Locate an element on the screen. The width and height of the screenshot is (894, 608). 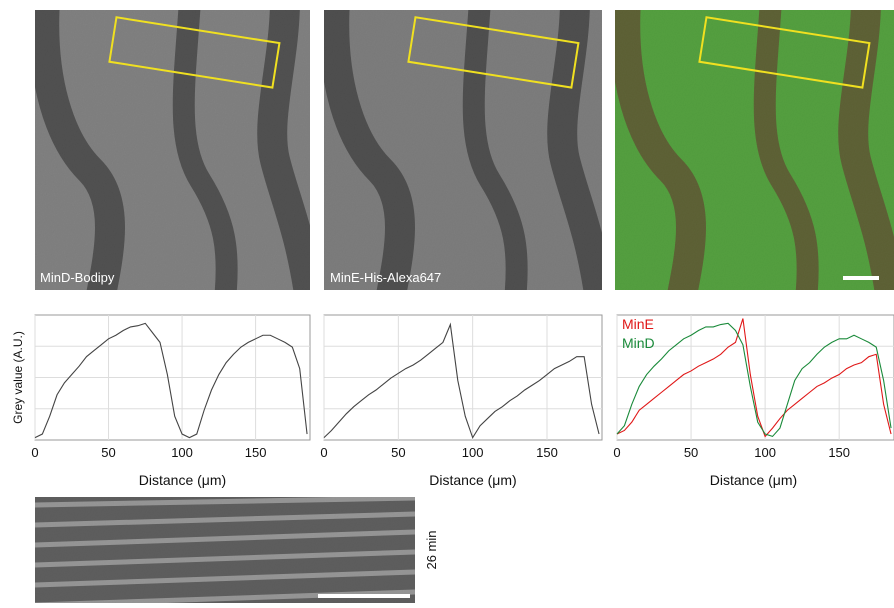
kymograph-label: 26 min is located at coordinates (431, 549).